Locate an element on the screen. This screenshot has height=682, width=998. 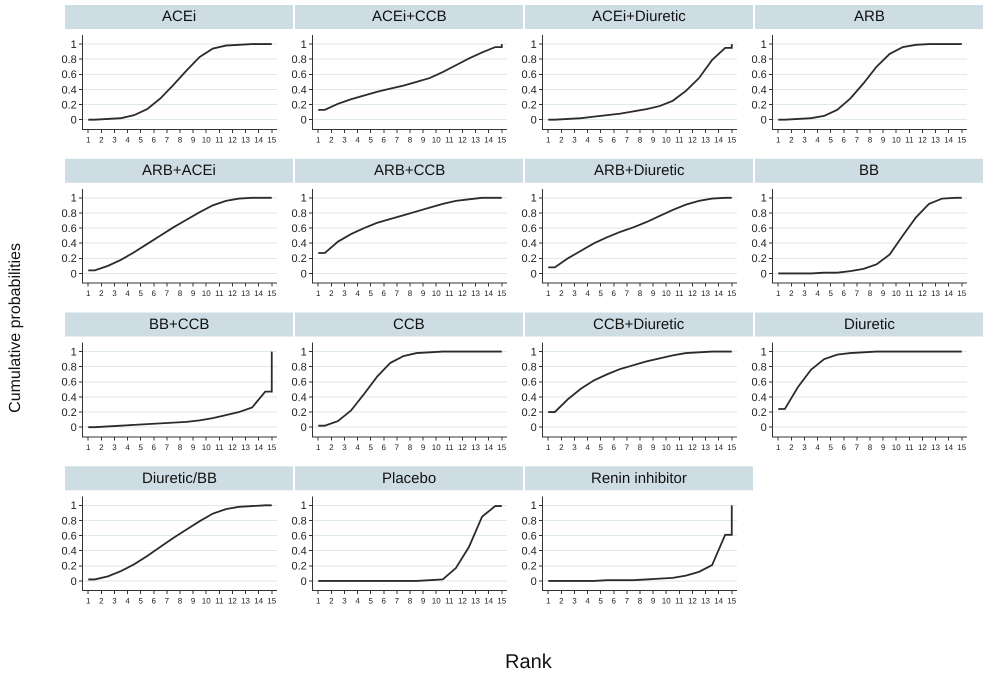
chart-title: CCB is located at coordinates (409, 324).